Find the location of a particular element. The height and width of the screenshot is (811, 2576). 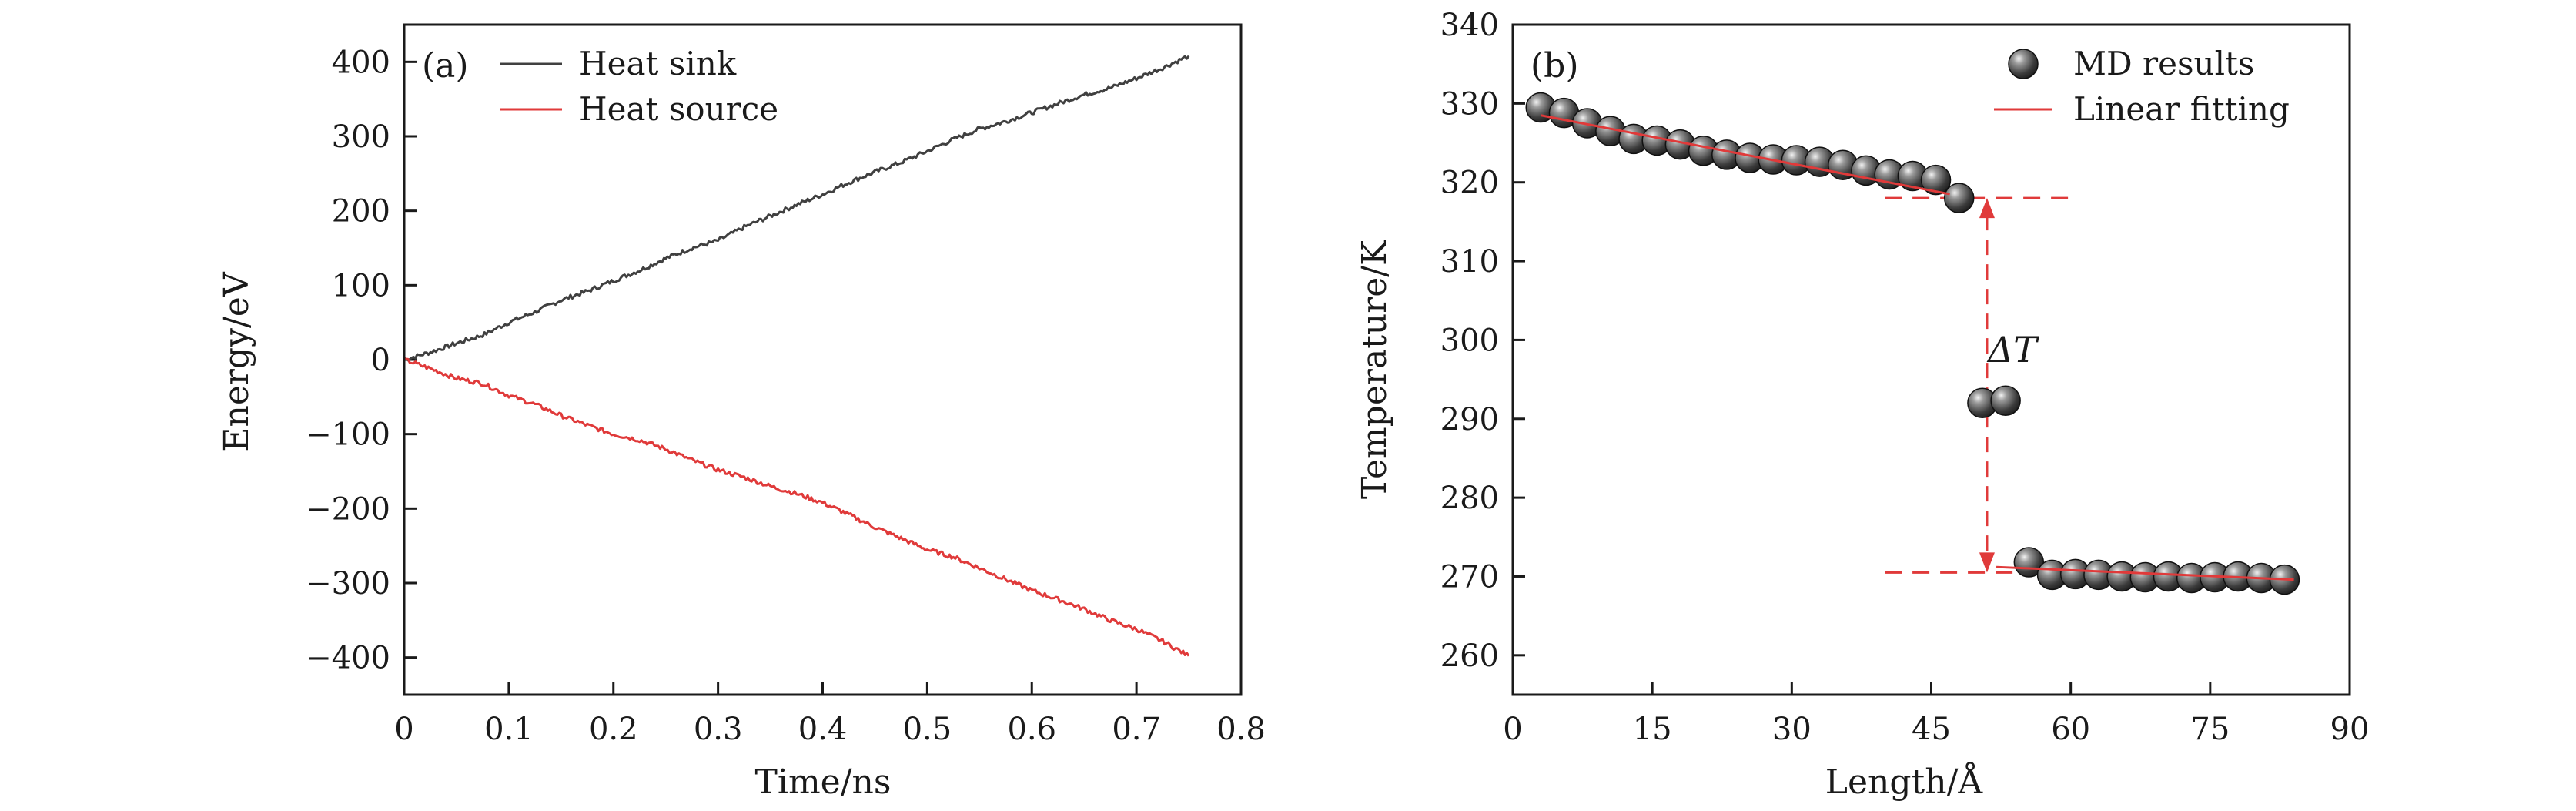

panel-a-x-tick-label: 0.2 is located at coordinates (614, 729).